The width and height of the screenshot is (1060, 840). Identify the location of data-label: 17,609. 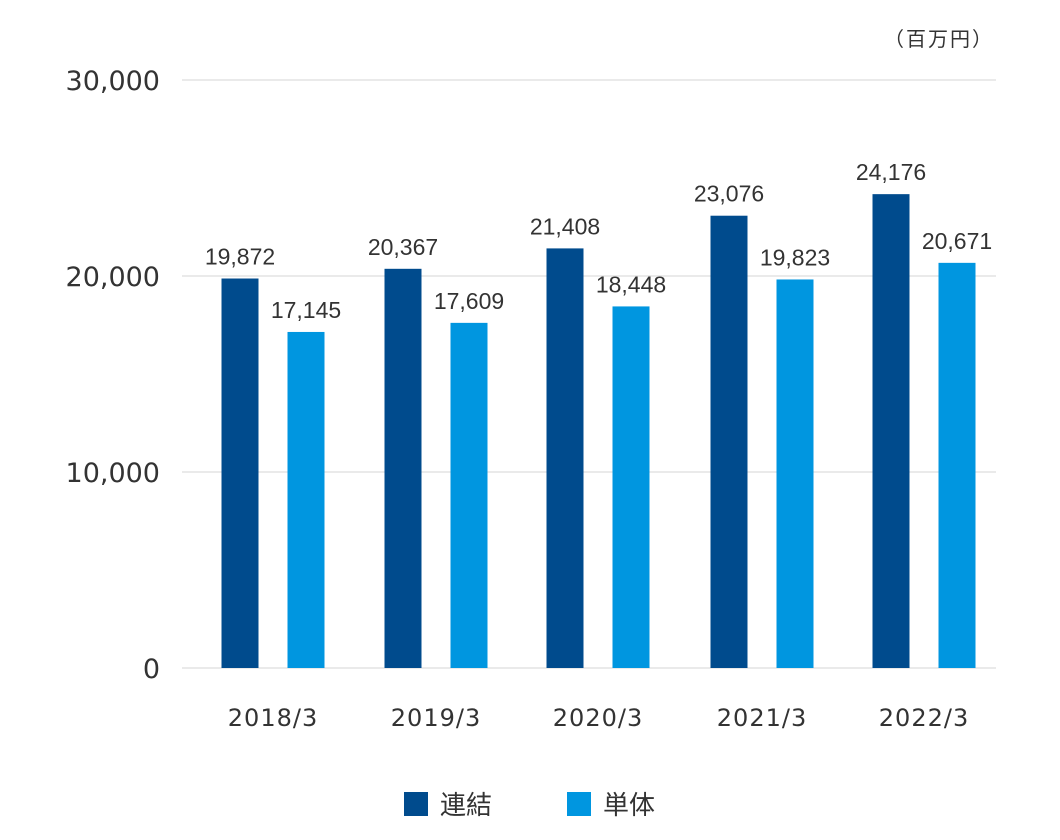
(469, 301).